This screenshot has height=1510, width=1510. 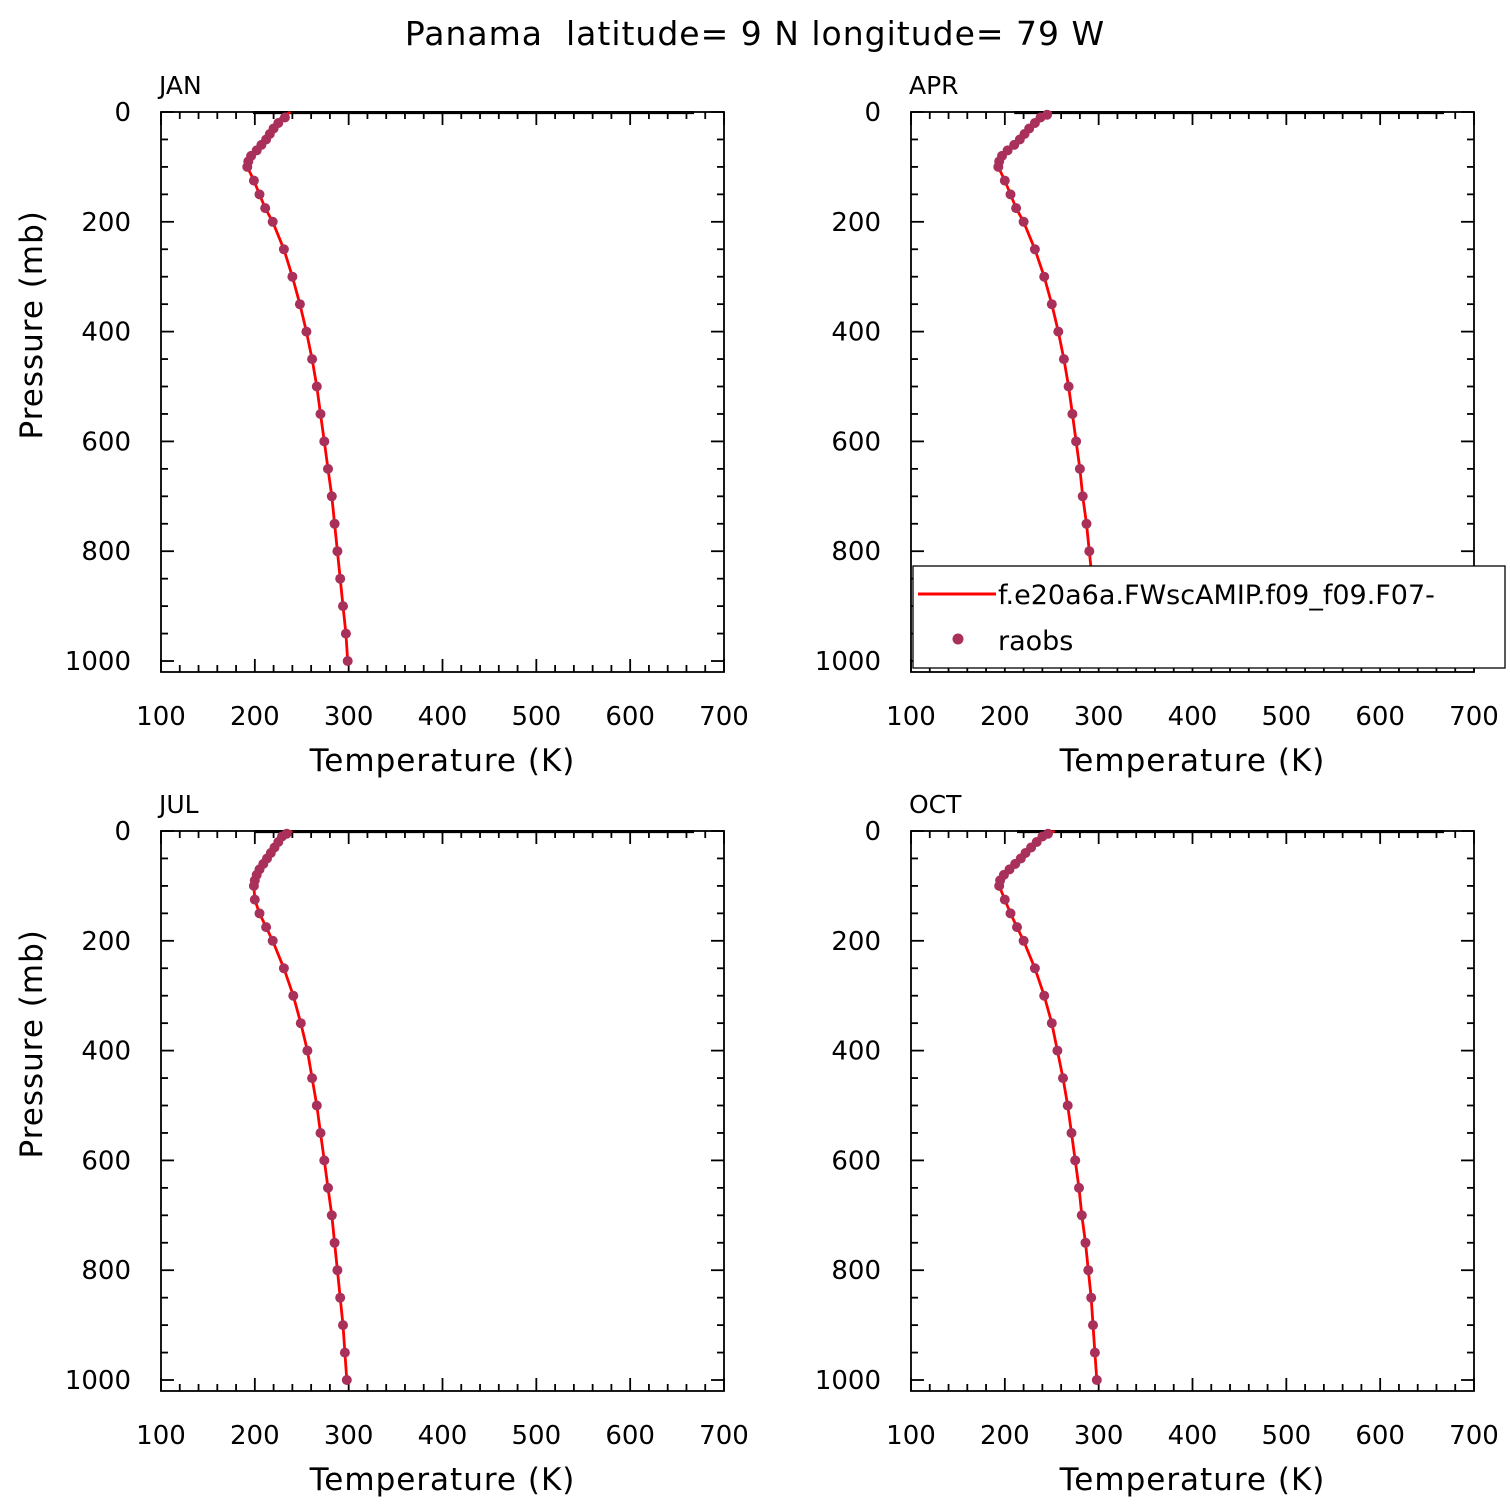 I want to click on legend: f.e20a6a.FWscAMIP.f09_f09.F07- raobs, so click(x=1209, y=617).